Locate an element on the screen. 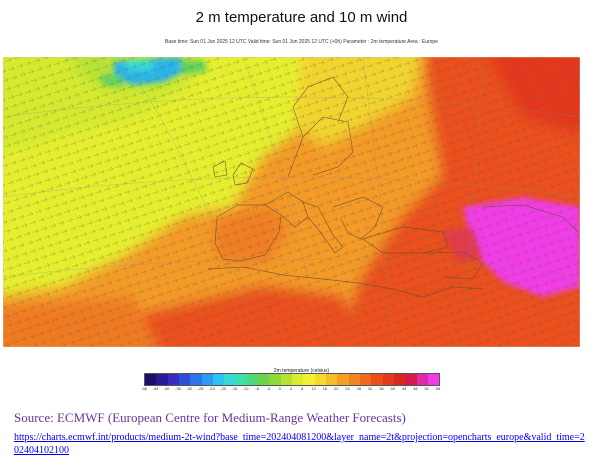 The height and width of the screenshot is (466, 603). colorbar-tick-label: -12 is located at coordinates (245, 388).